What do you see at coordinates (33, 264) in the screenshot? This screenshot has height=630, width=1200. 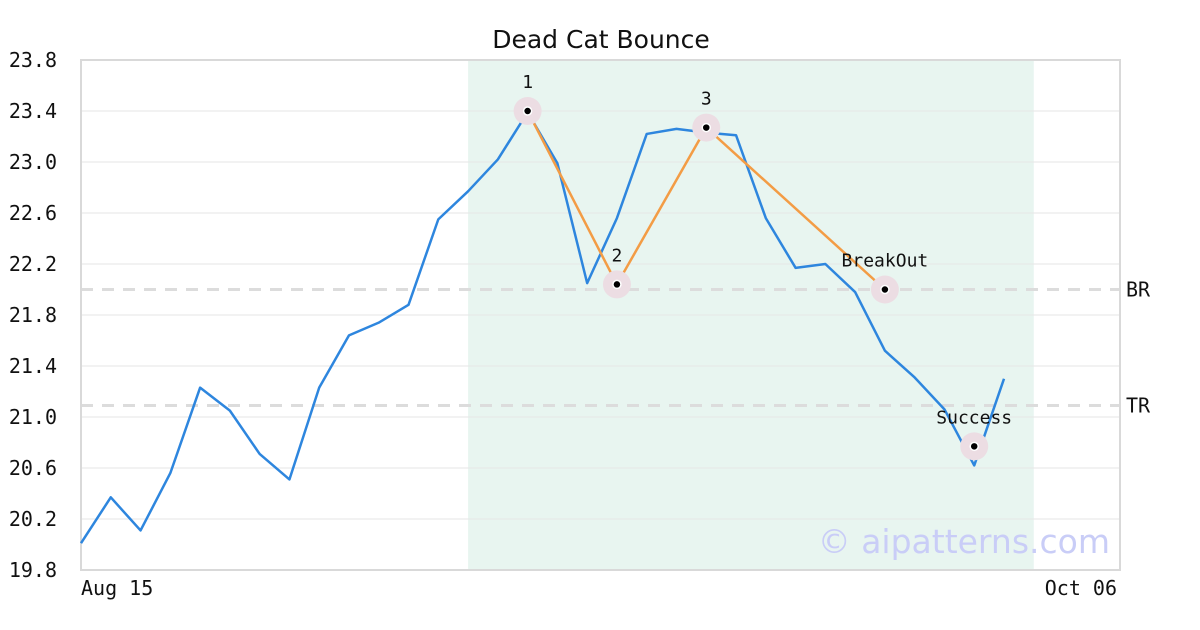 I see `y-tick-label: 22.2` at bounding box center [33, 264].